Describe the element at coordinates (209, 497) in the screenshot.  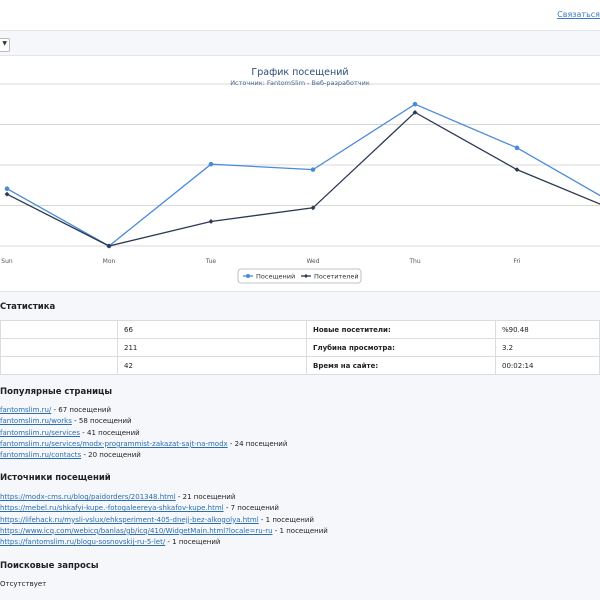
I see `visit-count: 21 посещений` at that location.